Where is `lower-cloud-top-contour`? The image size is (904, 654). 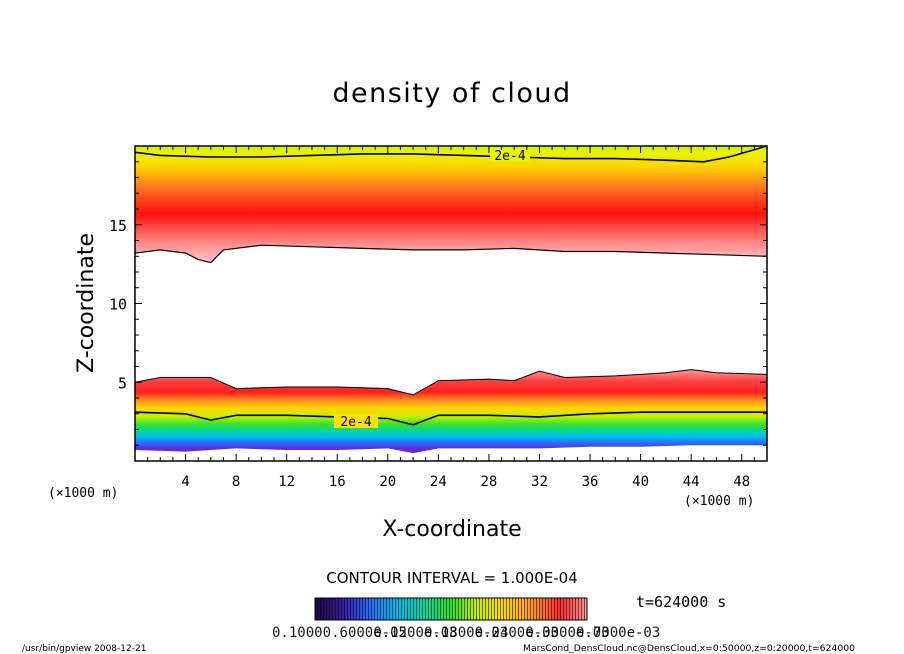
lower-cloud-top-contour is located at coordinates (451, 382).